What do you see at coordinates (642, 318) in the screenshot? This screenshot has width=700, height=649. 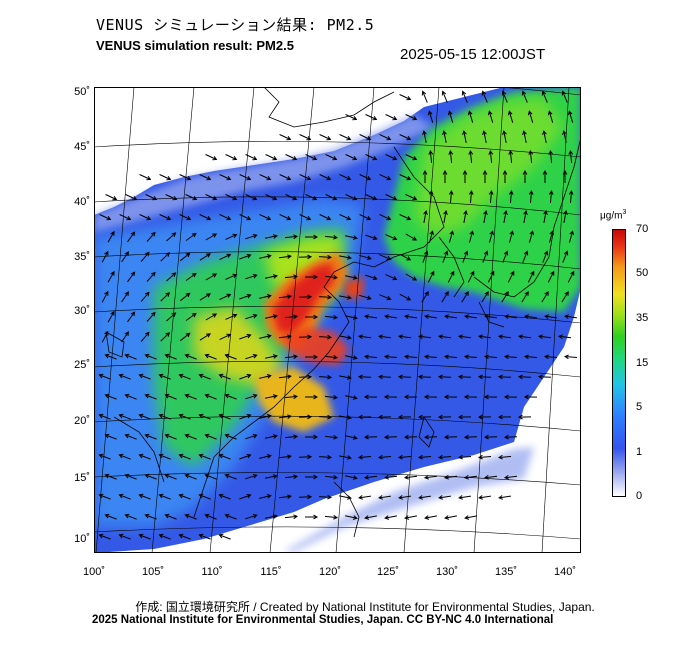 I see `colorbar-label-35: 35` at bounding box center [642, 318].